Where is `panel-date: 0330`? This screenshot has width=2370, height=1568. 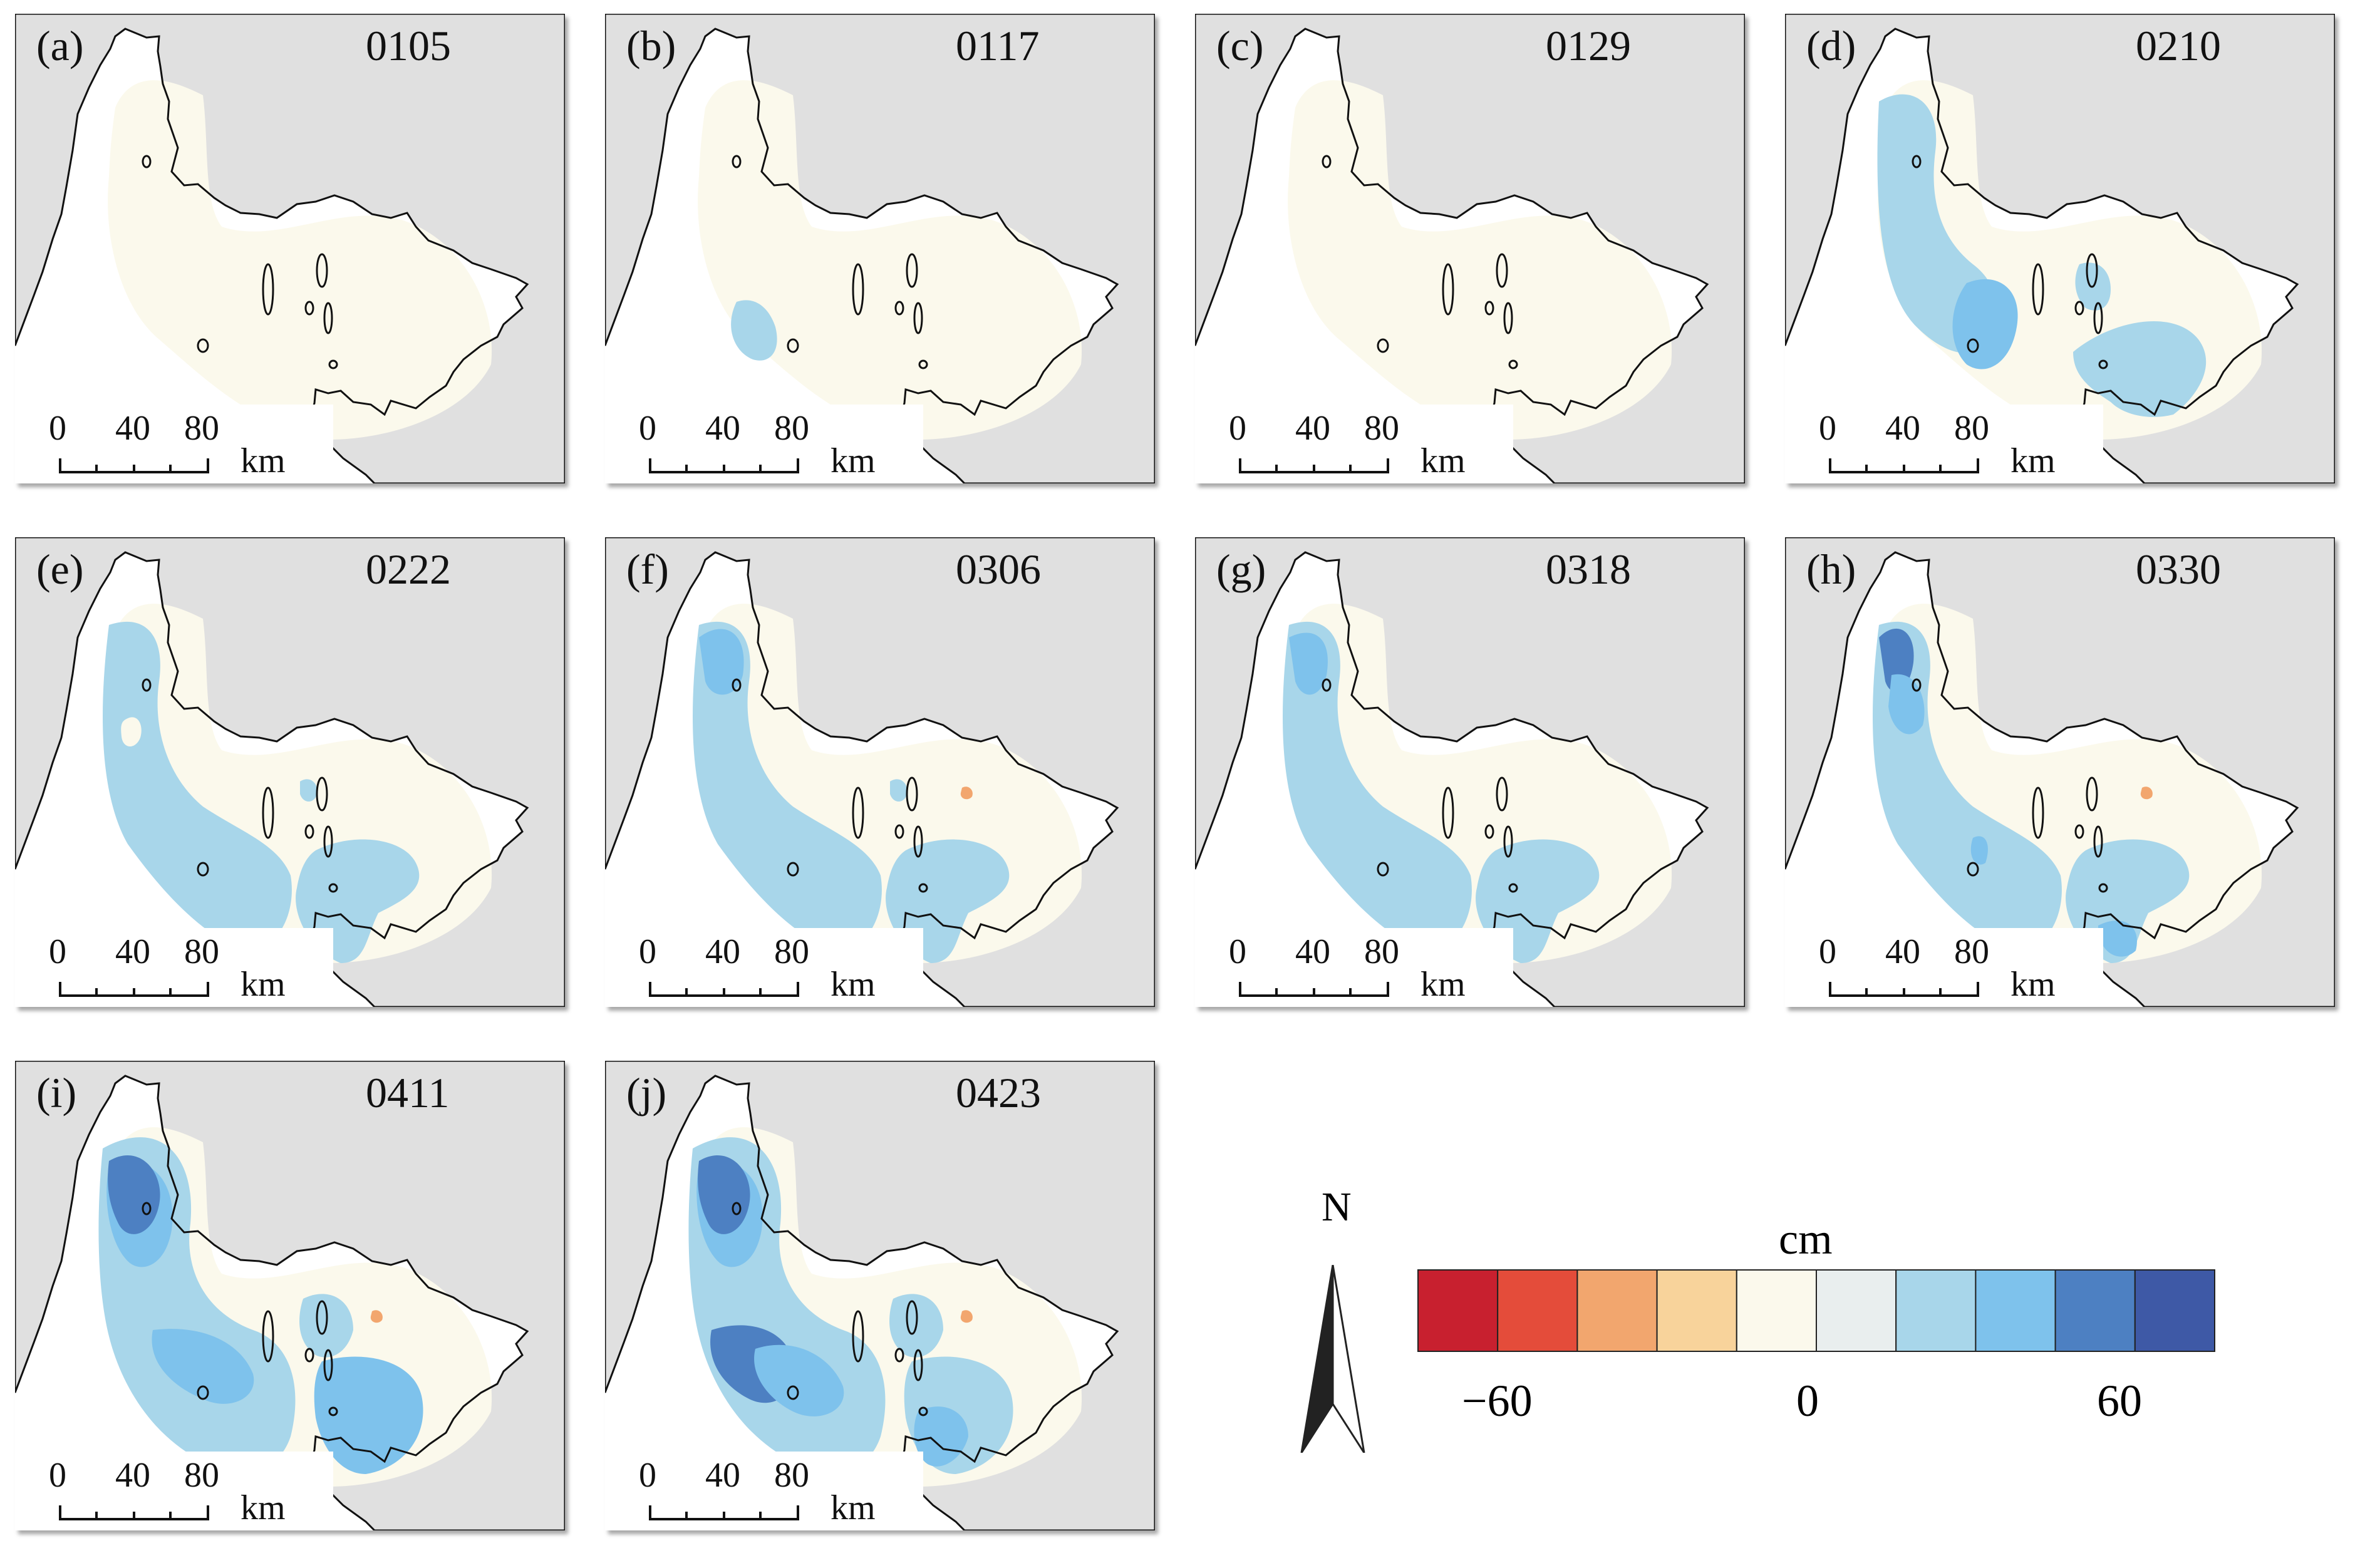 panel-date: 0330 is located at coordinates (2178, 569).